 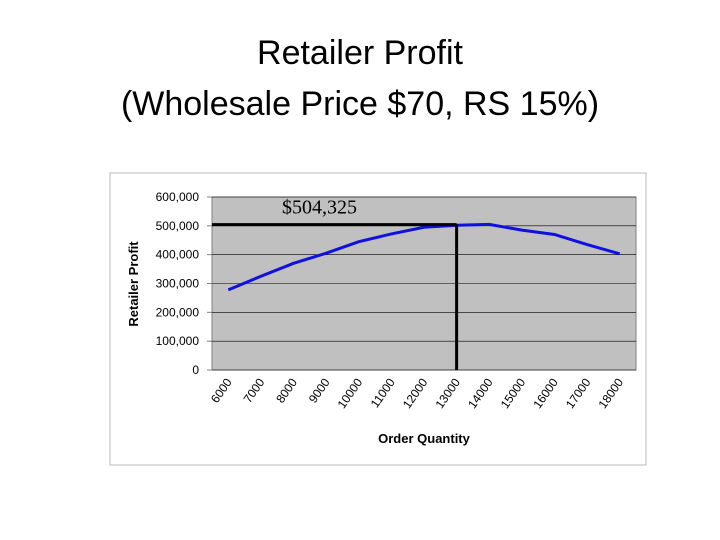 What do you see at coordinates (424, 257) in the screenshot?
I see `line-series` at bounding box center [424, 257].